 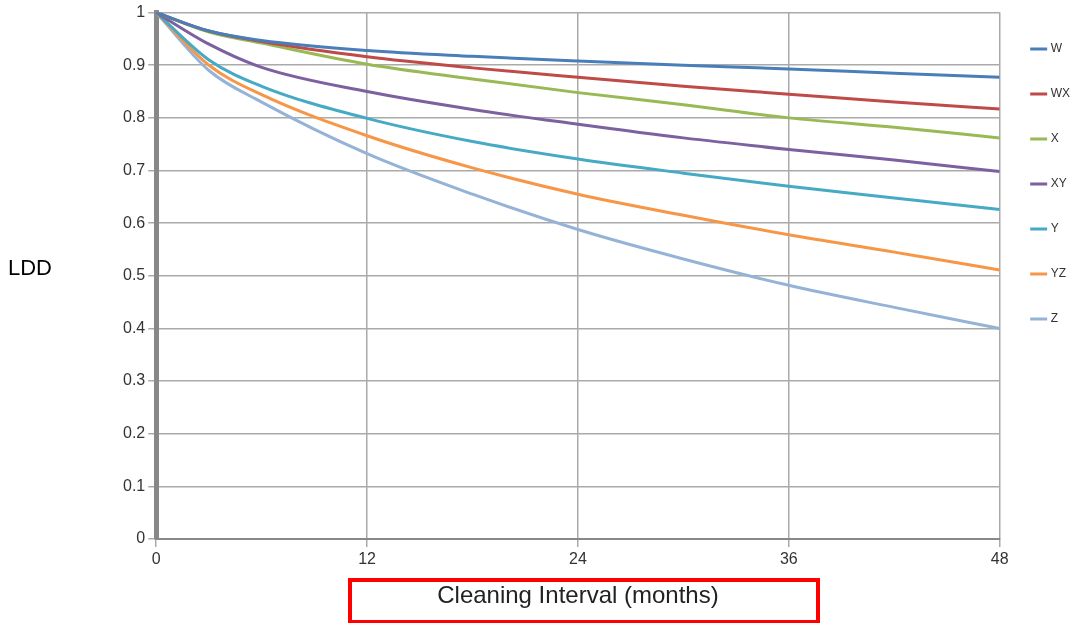 I want to click on x-tick-label: 24, so click(x=578, y=559).